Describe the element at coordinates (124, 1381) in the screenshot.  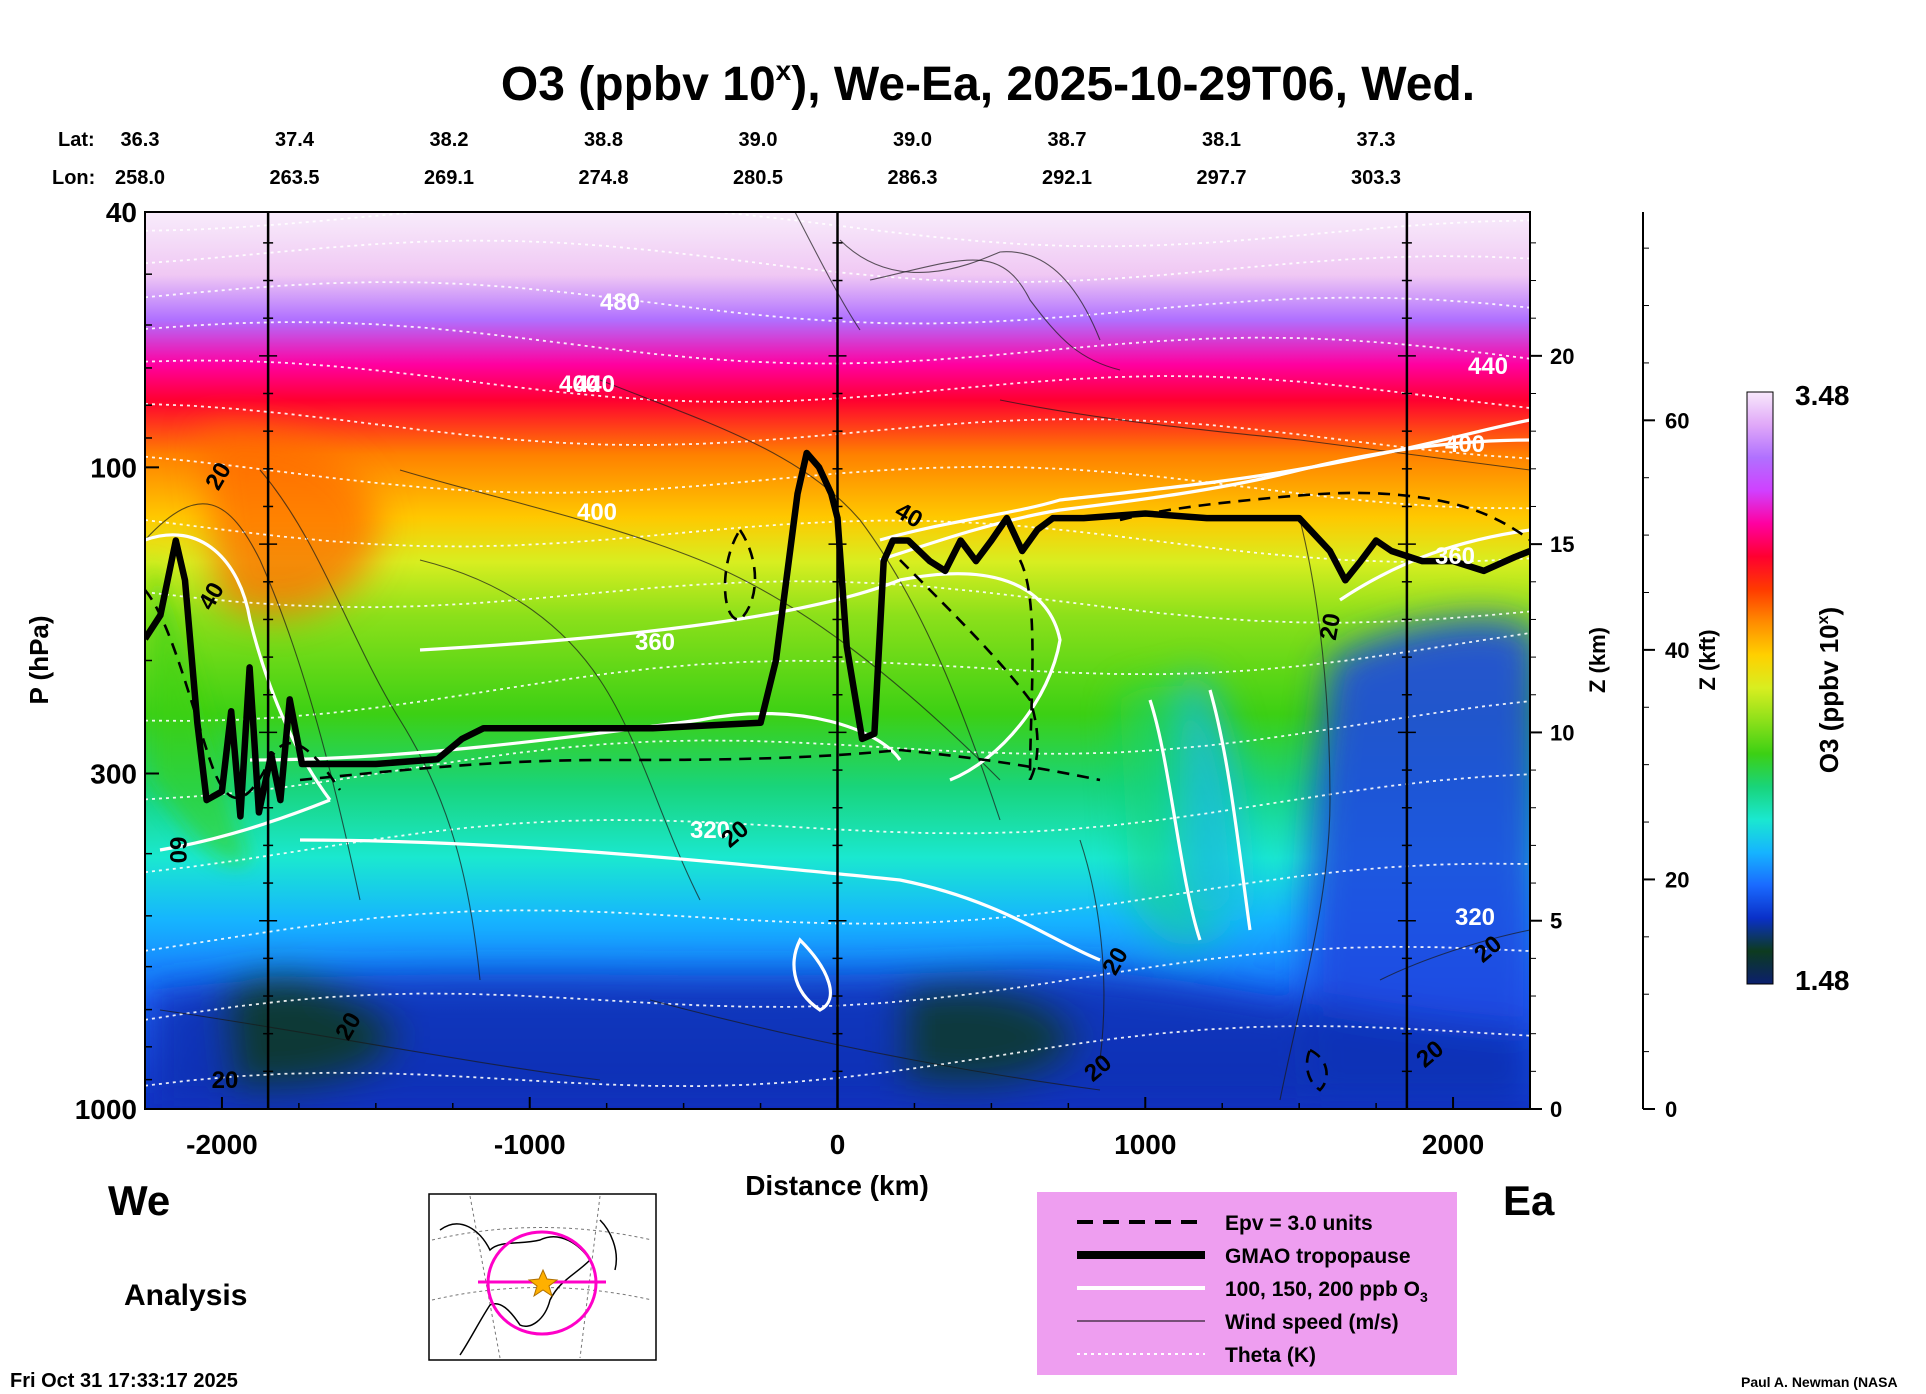
I see `timestamp: Fri Oct 31 17:33:17 2025` at that location.